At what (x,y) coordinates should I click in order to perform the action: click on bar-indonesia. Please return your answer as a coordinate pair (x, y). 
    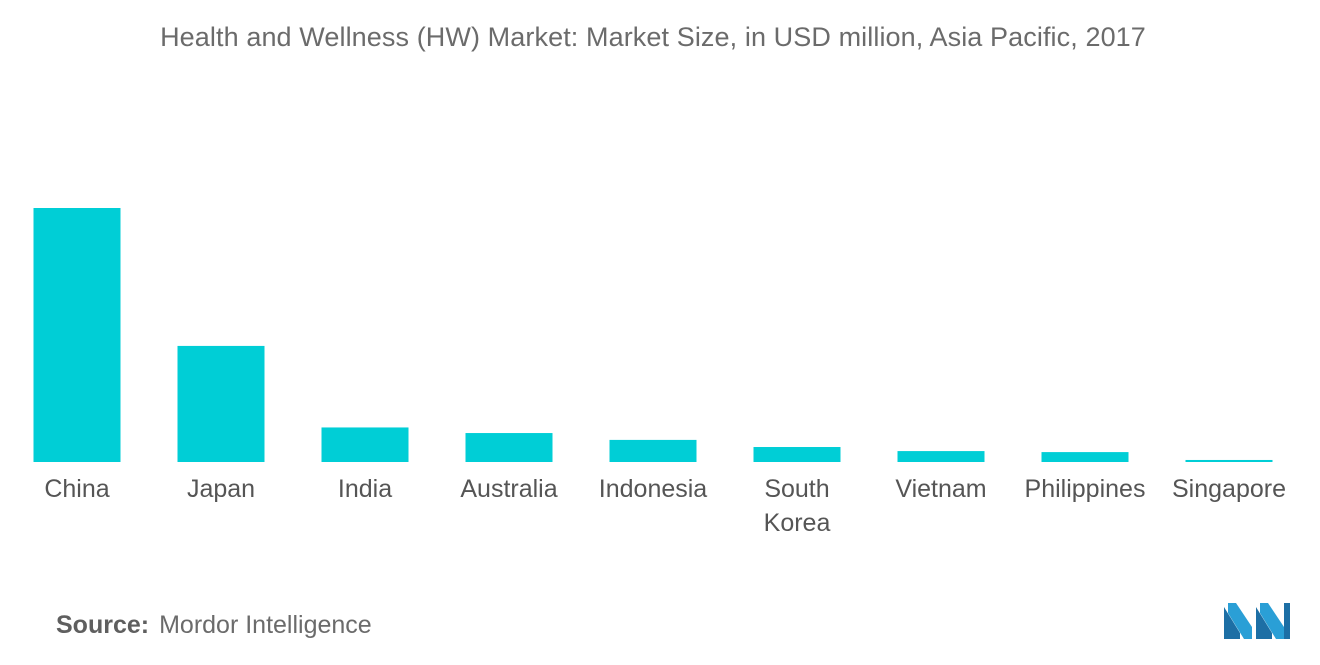
    Looking at the image, I should click on (653, 450).